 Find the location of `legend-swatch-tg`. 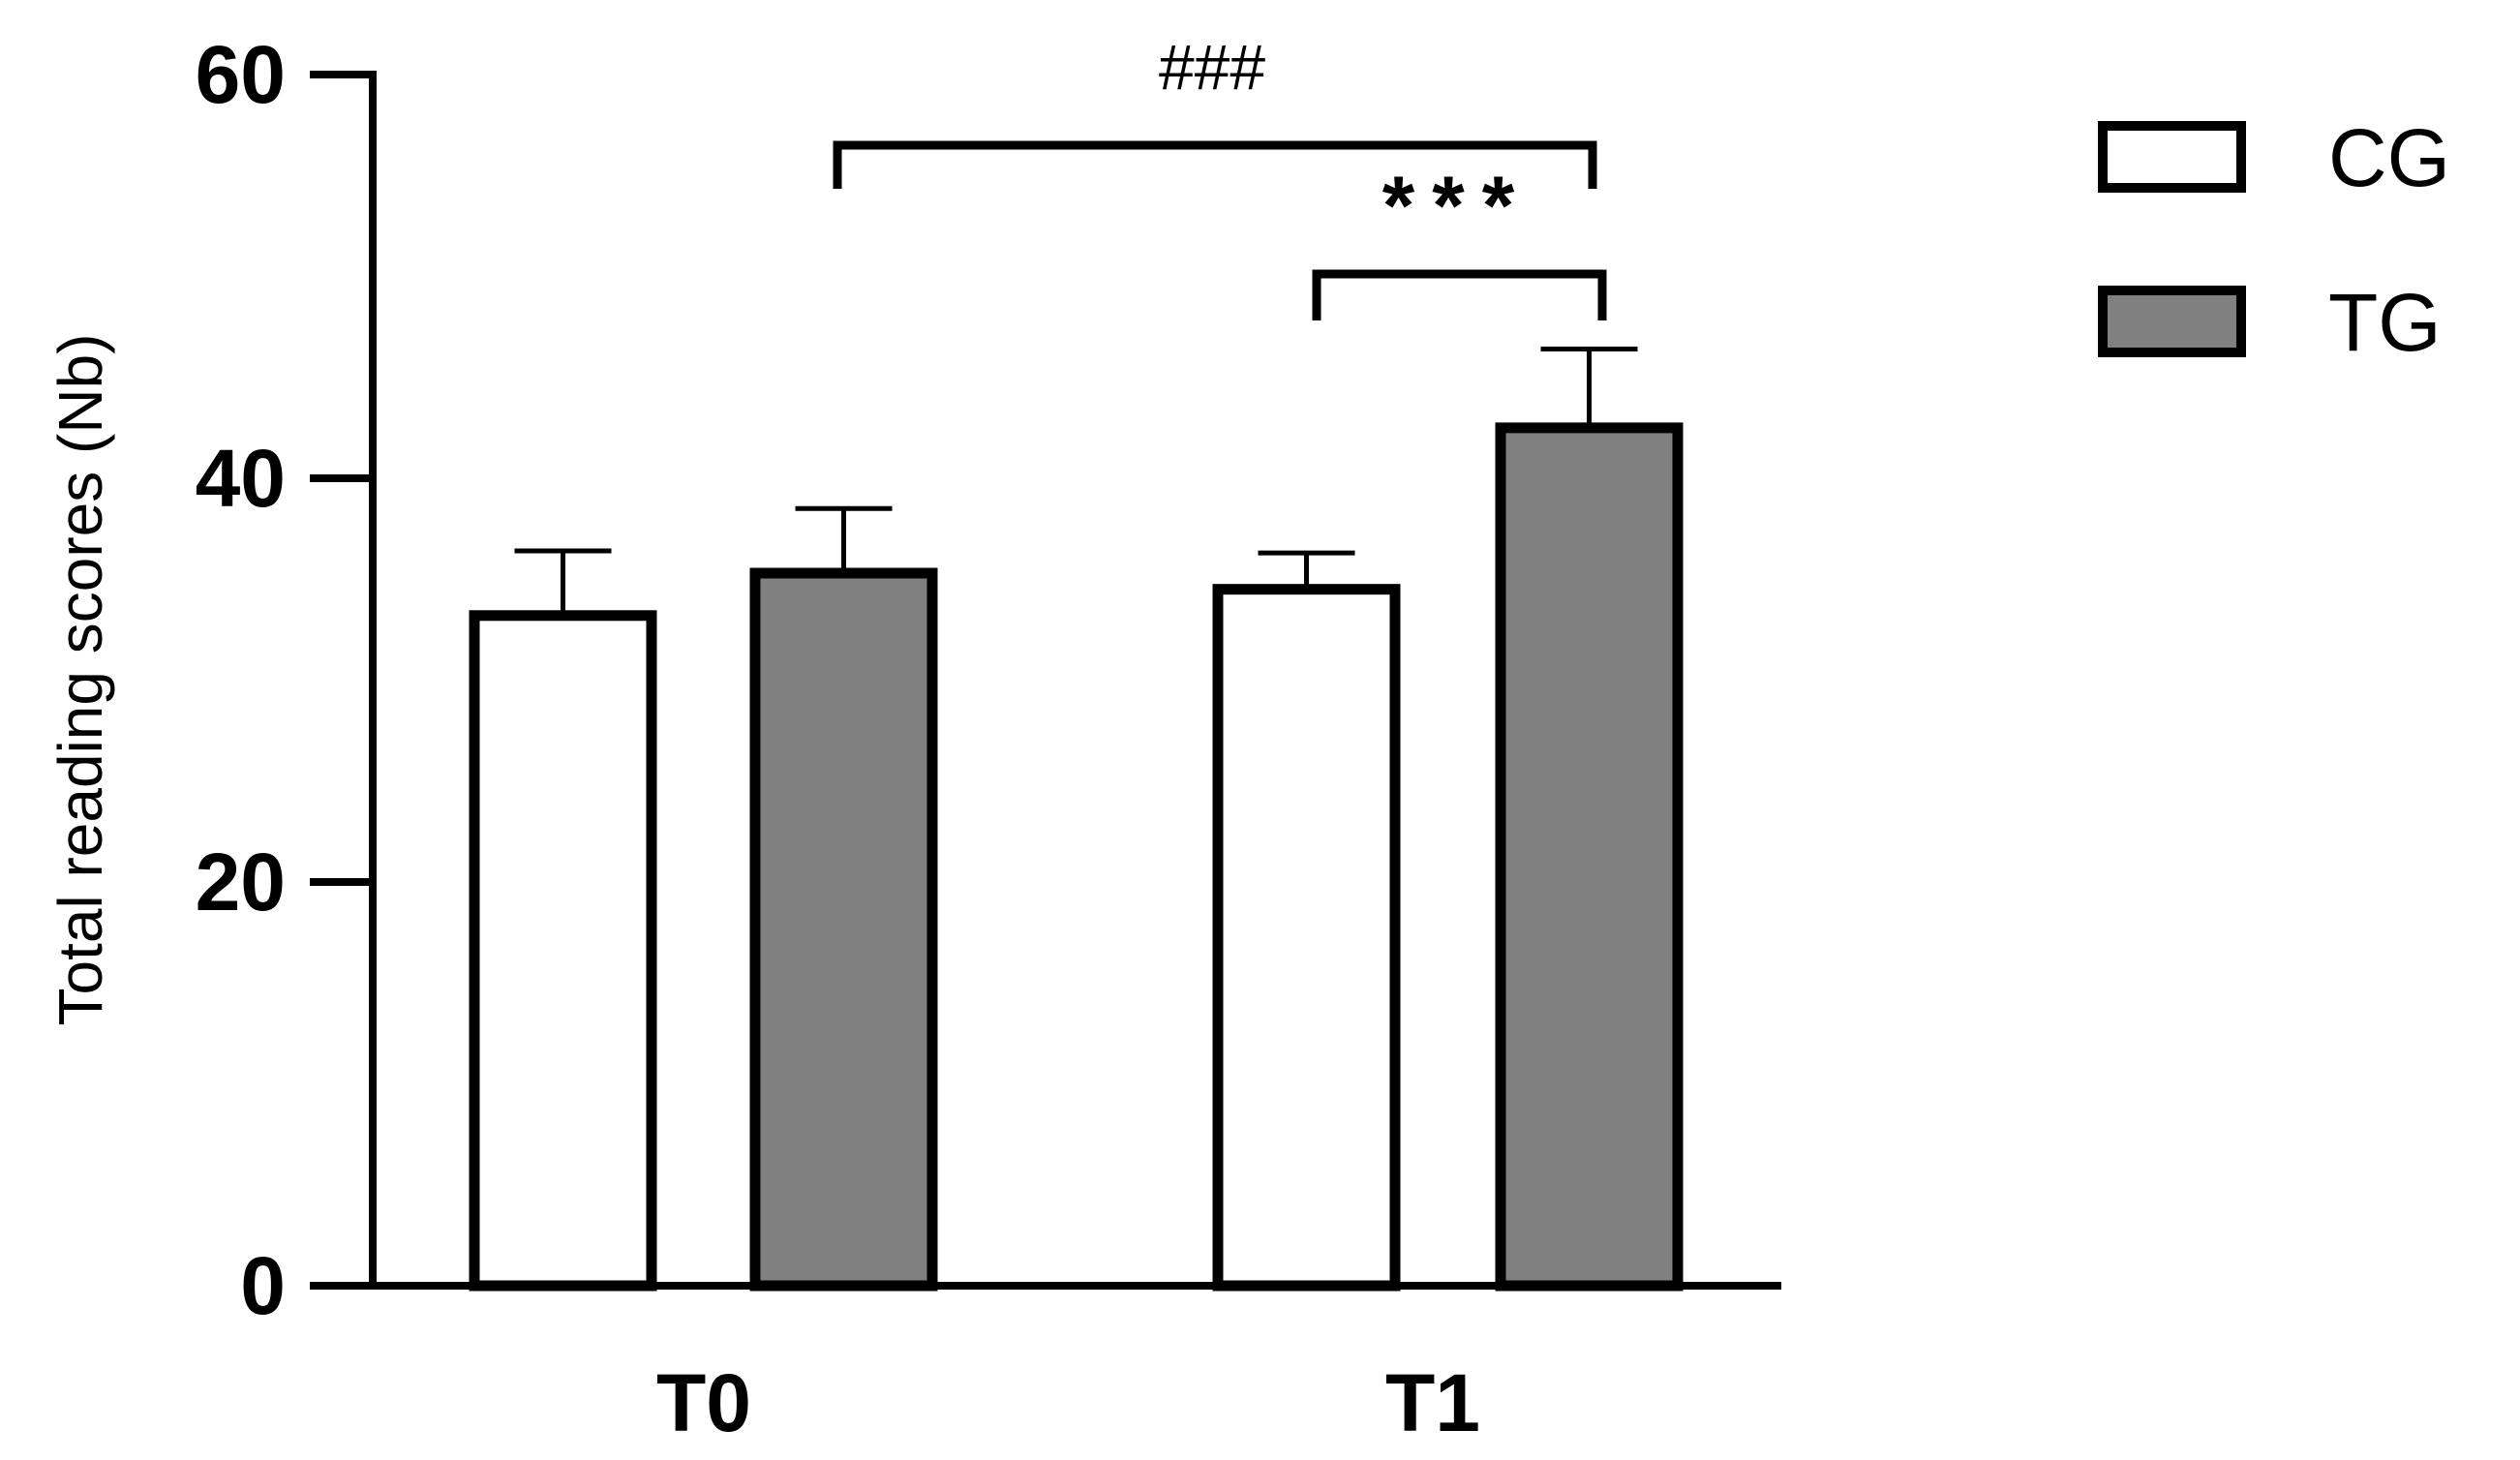

legend-swatch-tg is located at coordinates (2172, 321).